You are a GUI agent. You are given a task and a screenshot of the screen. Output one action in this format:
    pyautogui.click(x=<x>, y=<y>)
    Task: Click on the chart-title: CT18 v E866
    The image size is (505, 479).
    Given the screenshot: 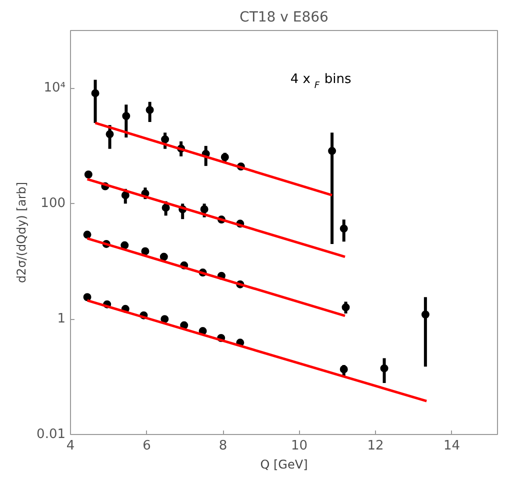 What is the action you would take?
    pyautogui.click(x=284, y=18)
    